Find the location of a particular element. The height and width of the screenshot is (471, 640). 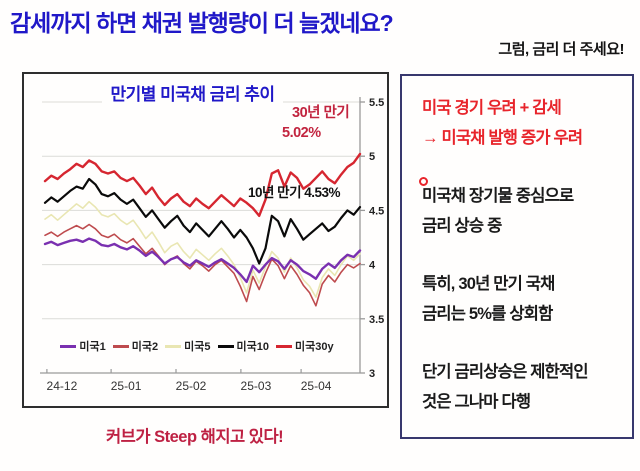

red-dot-icon is located at coordinates (423, 181).